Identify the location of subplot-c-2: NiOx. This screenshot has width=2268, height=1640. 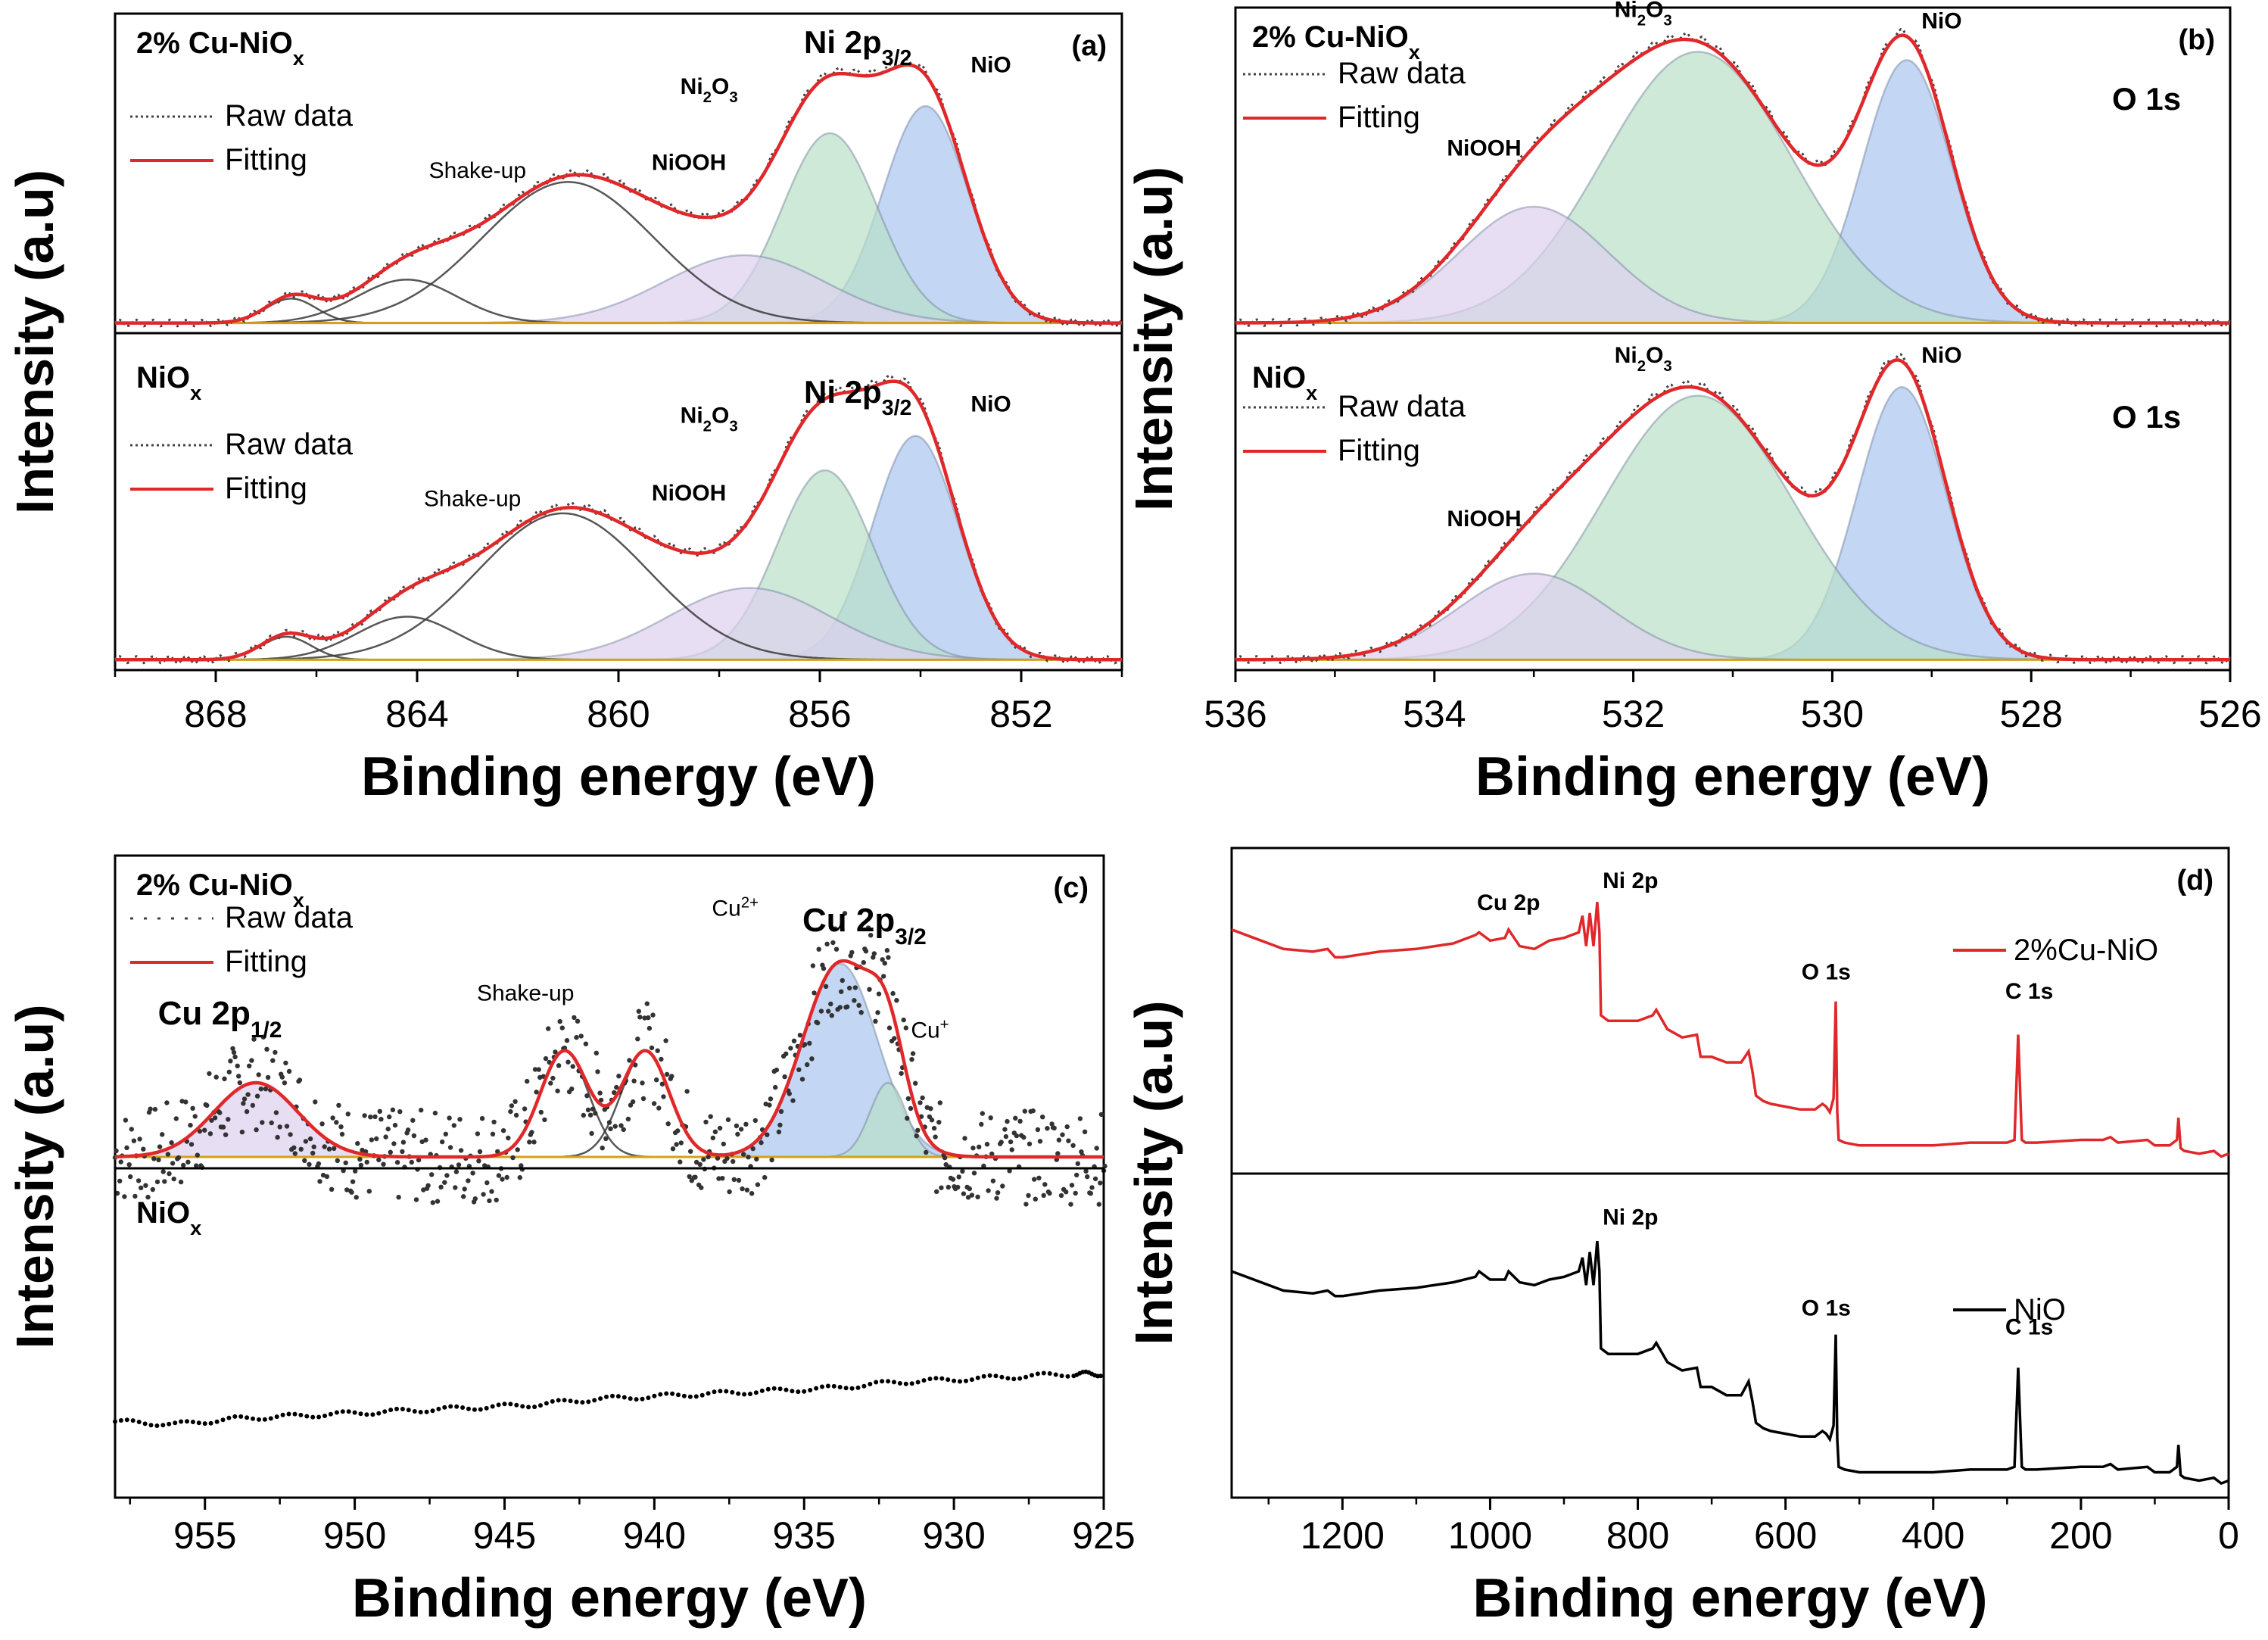
(609, 1333).